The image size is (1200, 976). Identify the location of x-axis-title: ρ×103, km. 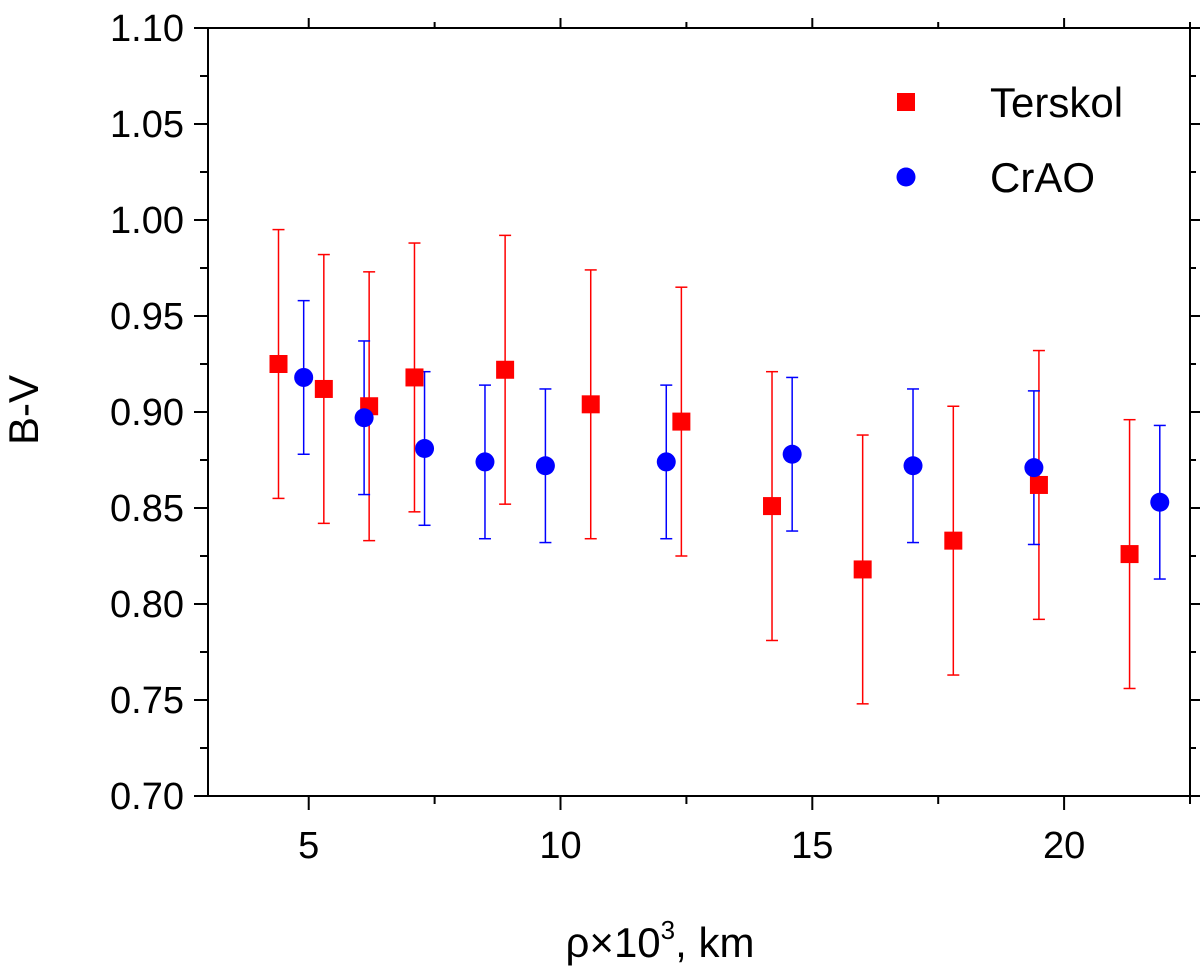
(660, 940).